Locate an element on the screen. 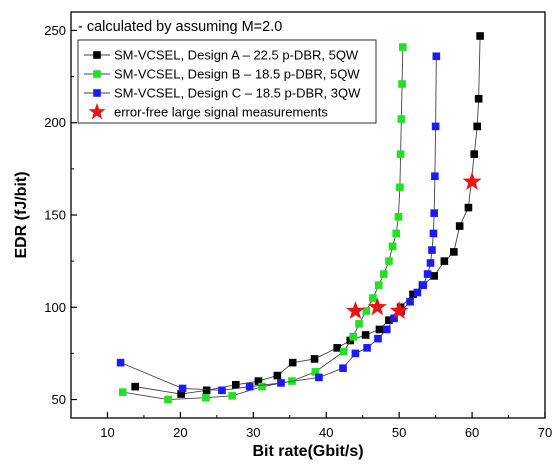 Image resolution: width=559 pixels, height=468 pixels. legend-item: SM-VCSEL, Design B – 18.5 p-DBR, 5QW is located at coordinates (222, 74).